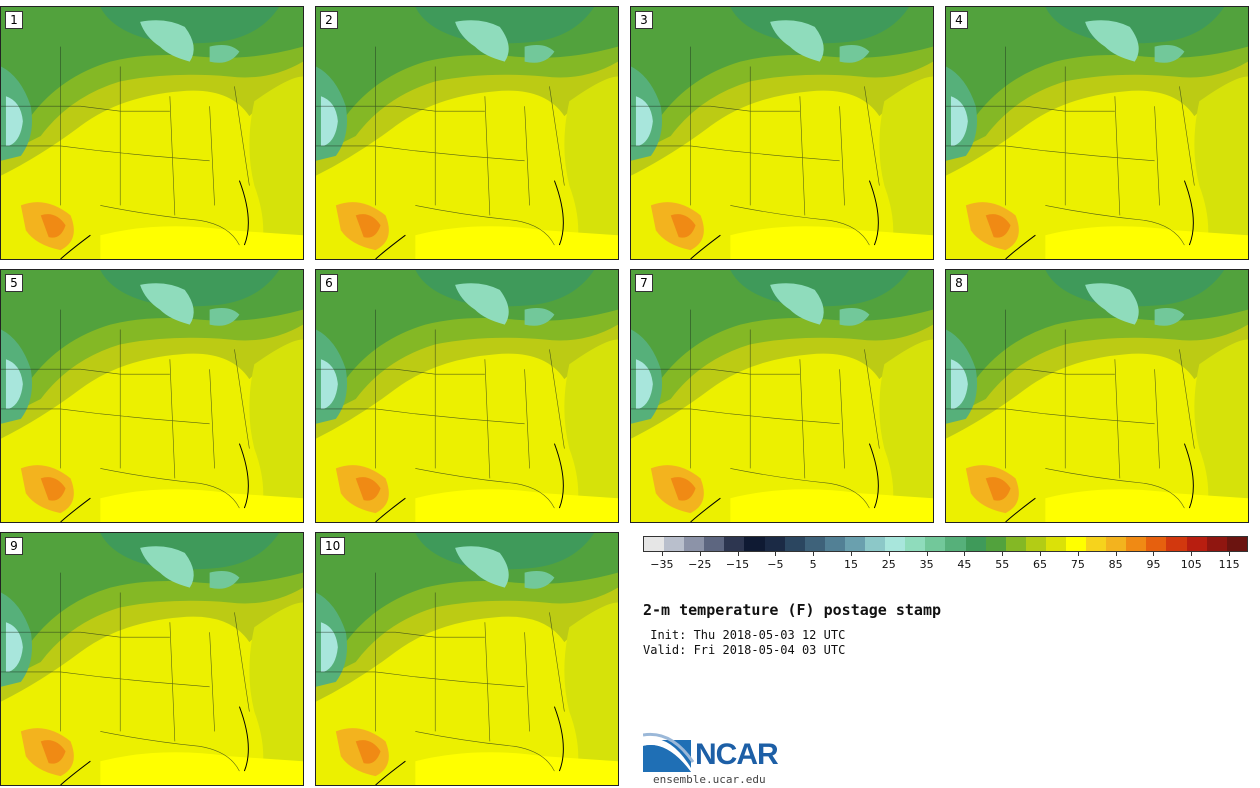  I want to click on colorbar-tick-label: 65, so click(1040, 564).